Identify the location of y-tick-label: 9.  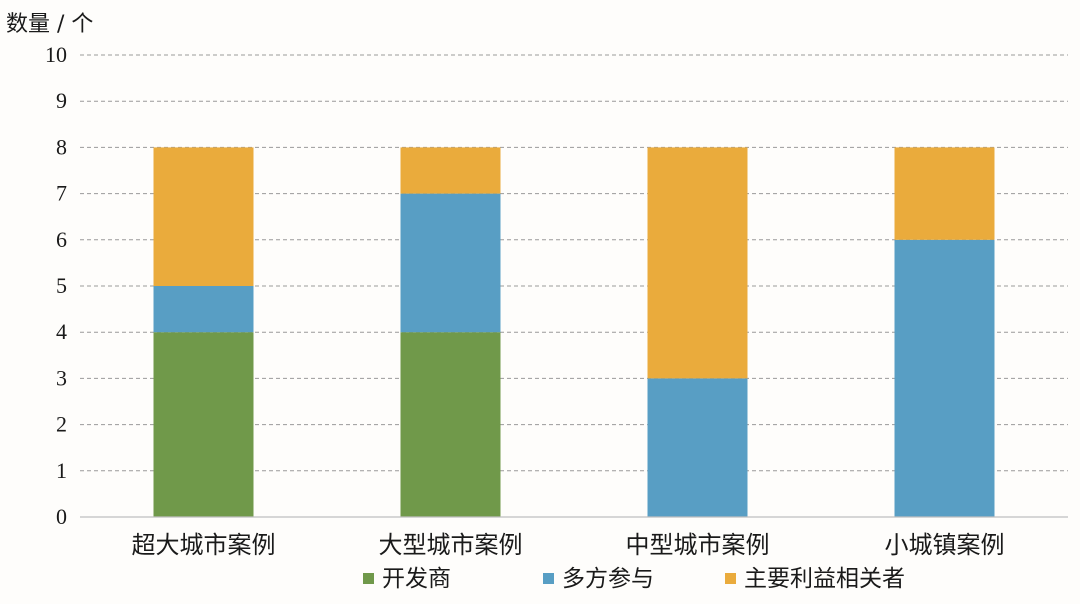
(61, 100).